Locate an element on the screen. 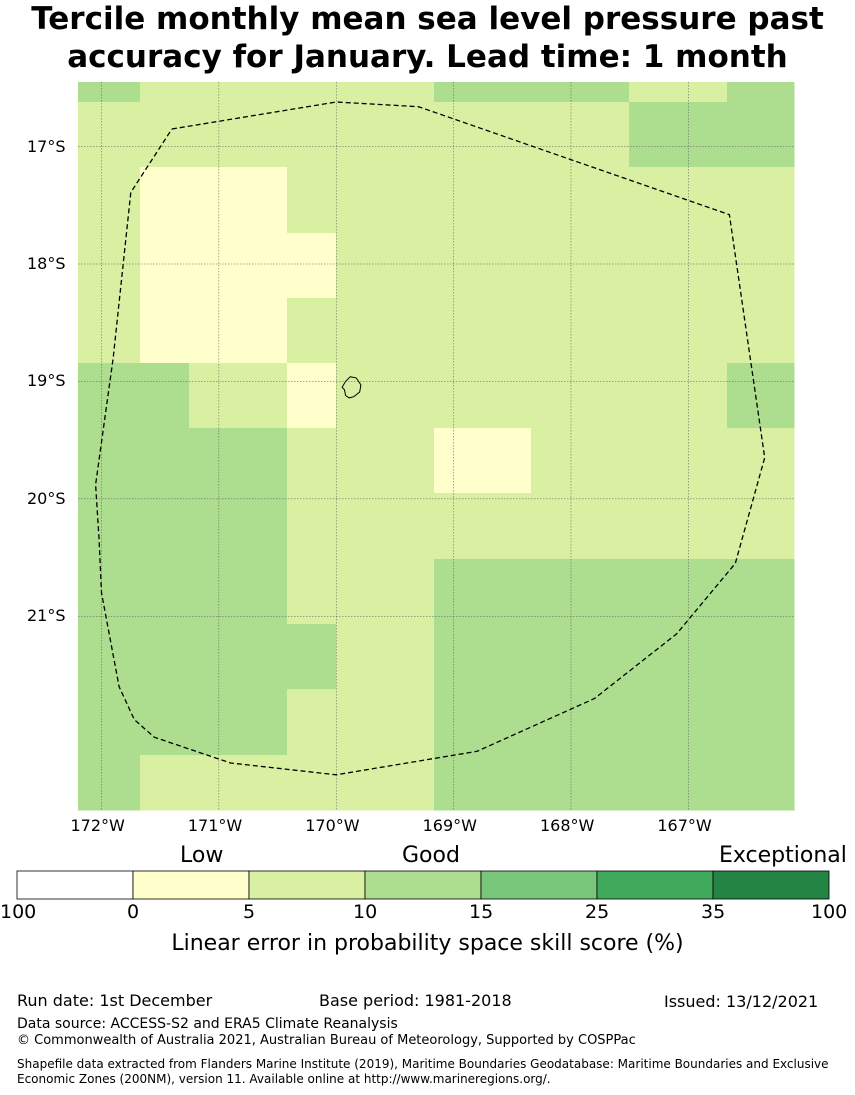  category-low: Low is located at coordinates (202, 855).